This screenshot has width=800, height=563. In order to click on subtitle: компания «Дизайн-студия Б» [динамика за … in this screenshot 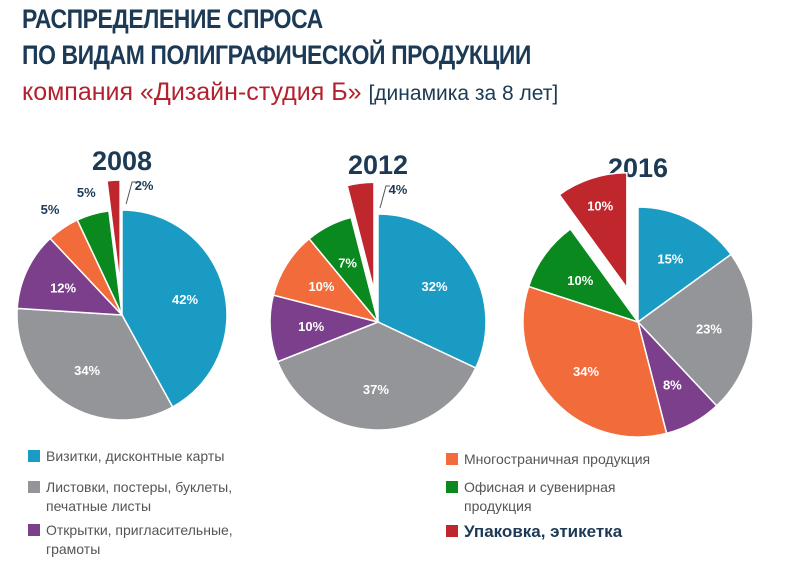, I will do `click(290, 92)`.